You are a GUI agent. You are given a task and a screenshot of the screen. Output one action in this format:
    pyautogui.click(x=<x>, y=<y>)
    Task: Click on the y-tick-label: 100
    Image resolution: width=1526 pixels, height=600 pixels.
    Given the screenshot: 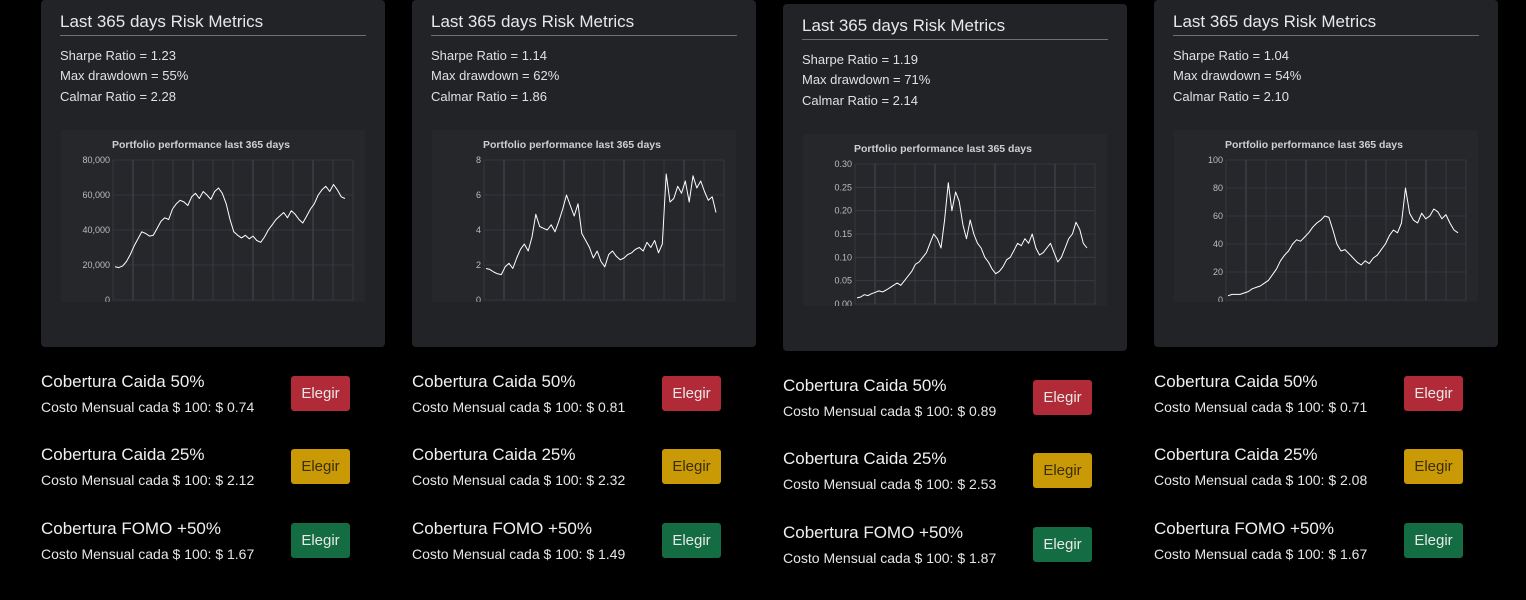 What is the action you would take?
    pyautogui.click(x=1215, y=160)
    